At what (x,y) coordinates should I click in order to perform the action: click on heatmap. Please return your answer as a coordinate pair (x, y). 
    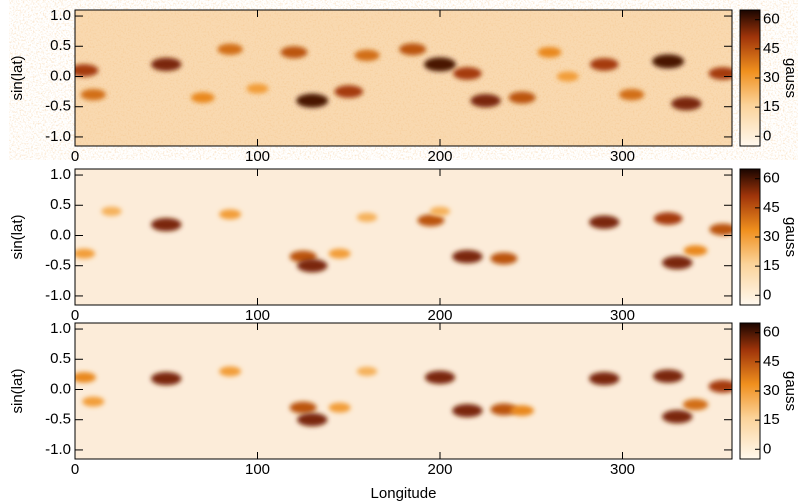
    Looking at the image, I should click on (403, 77).